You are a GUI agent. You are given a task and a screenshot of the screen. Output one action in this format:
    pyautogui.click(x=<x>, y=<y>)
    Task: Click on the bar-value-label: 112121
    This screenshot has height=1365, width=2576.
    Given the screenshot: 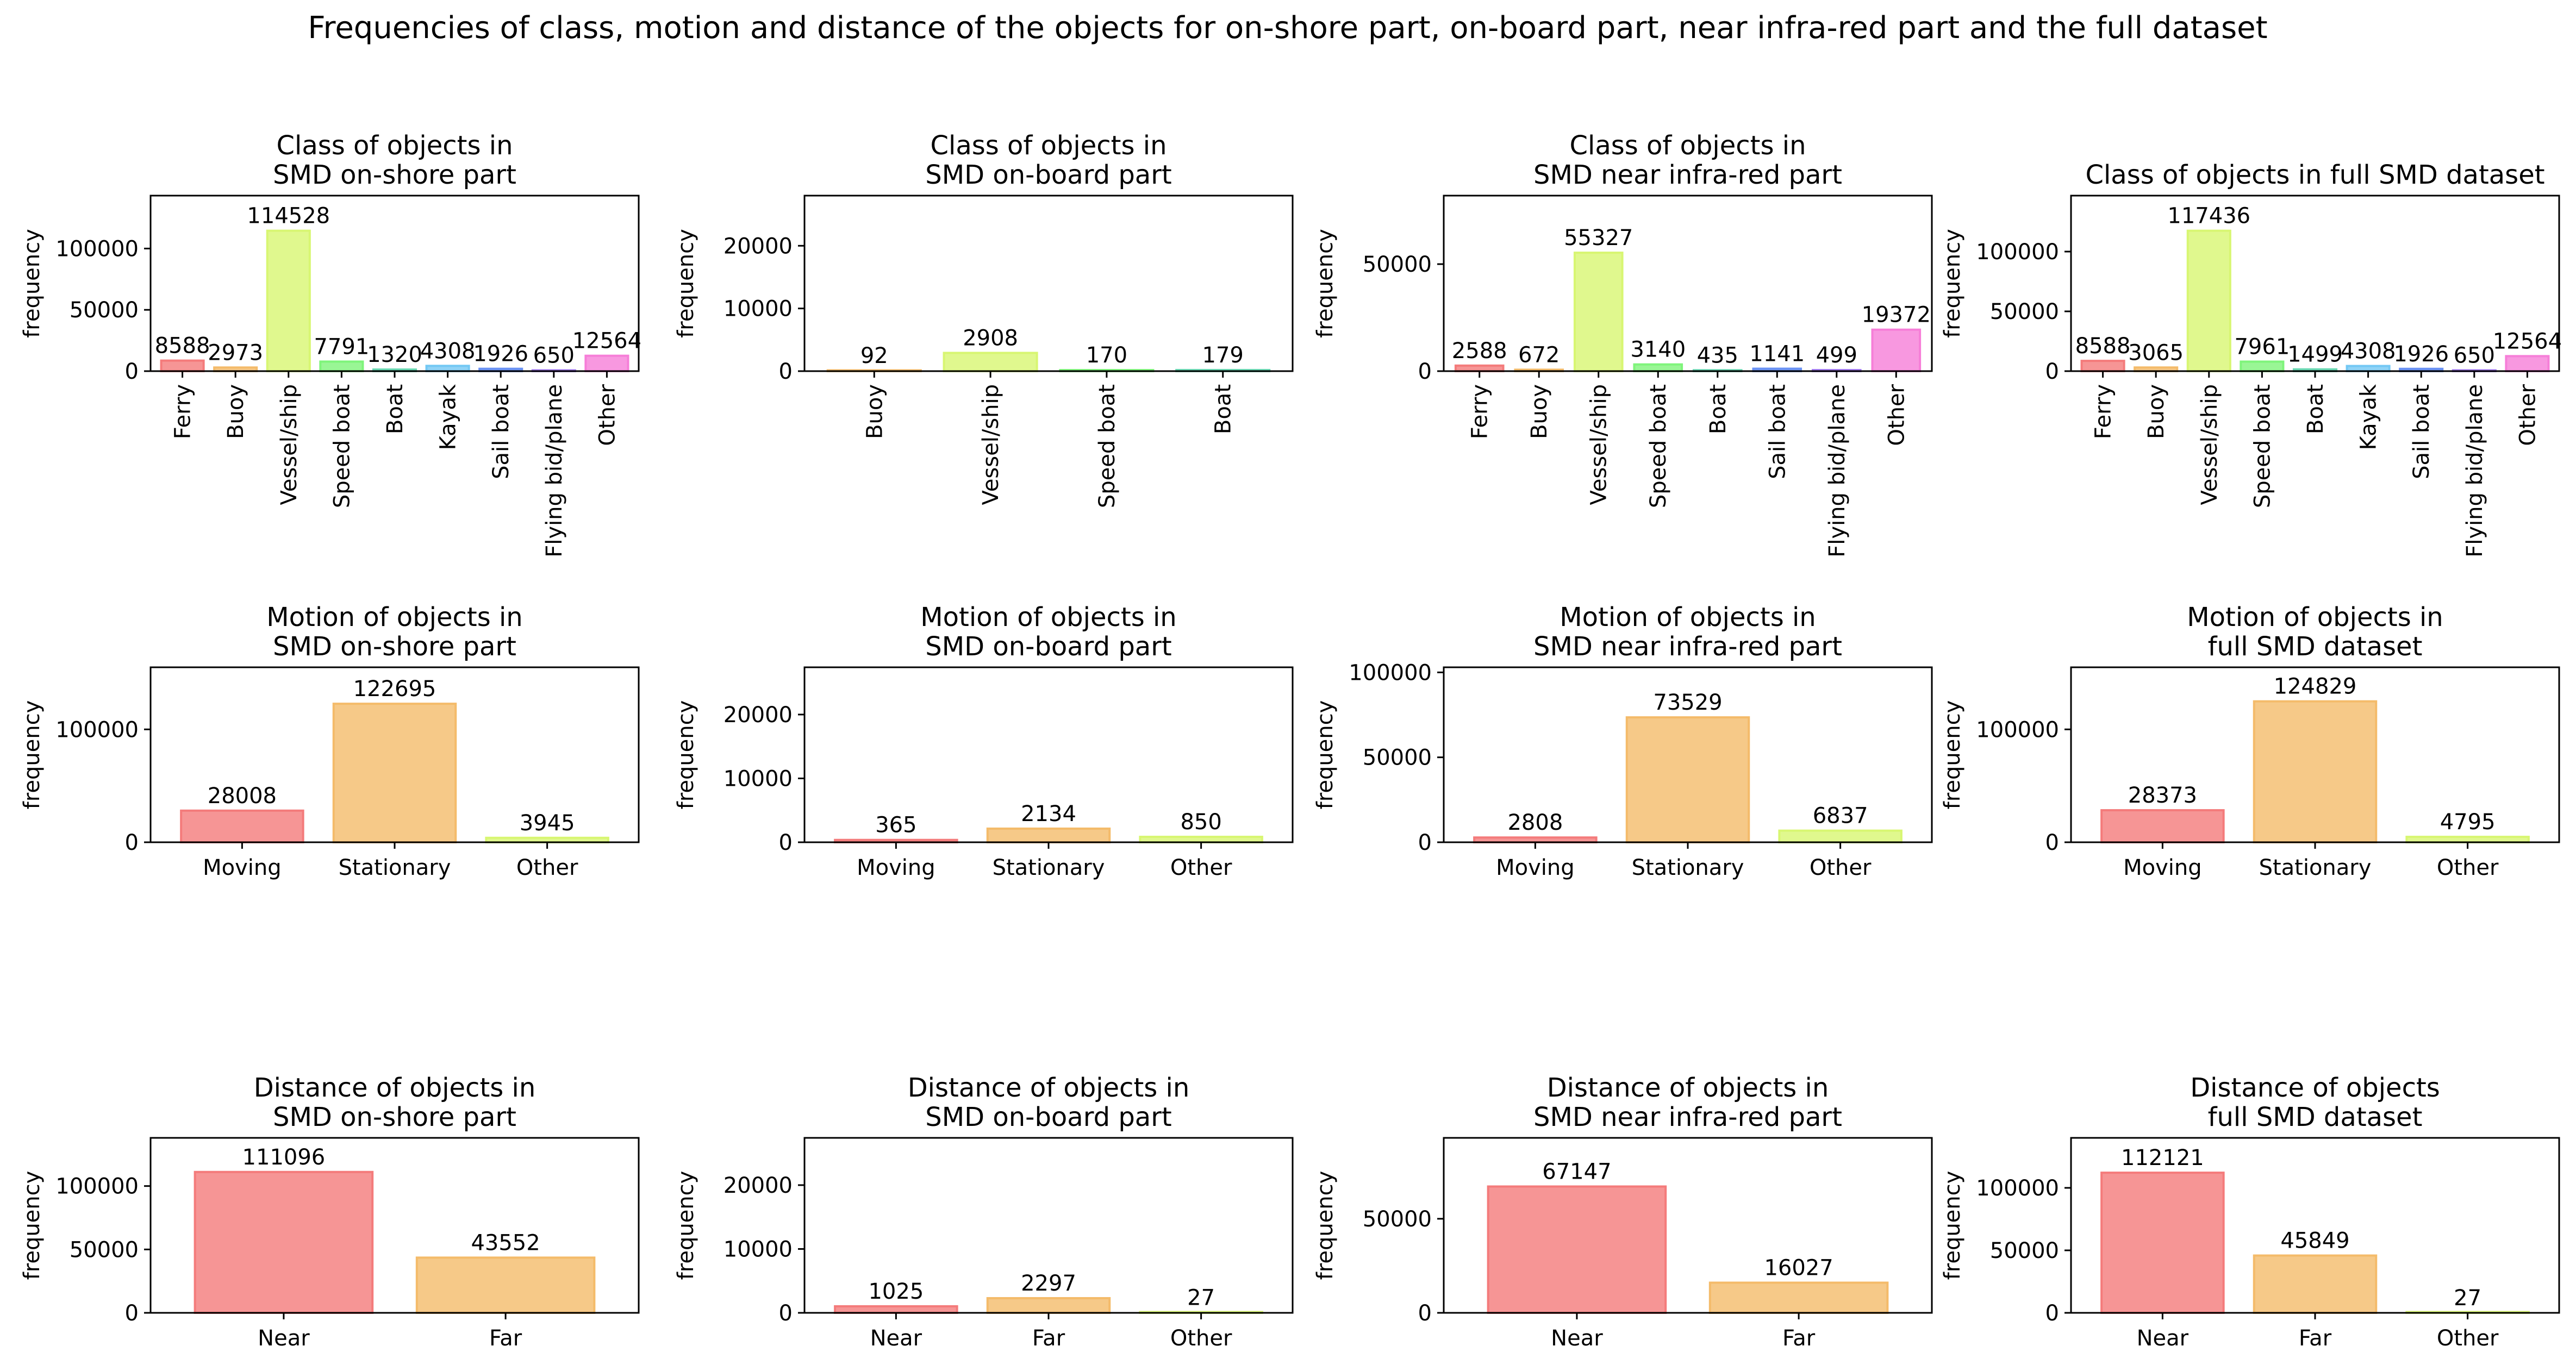 What is the action you would take?
    pyautogui.click(x=2163, y=1157)
    